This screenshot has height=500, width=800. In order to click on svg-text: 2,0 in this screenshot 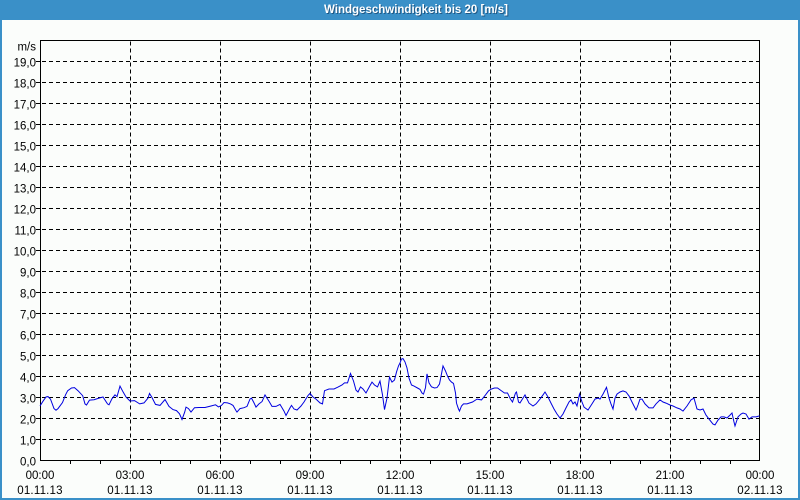, I will do `click(28, 421)`.